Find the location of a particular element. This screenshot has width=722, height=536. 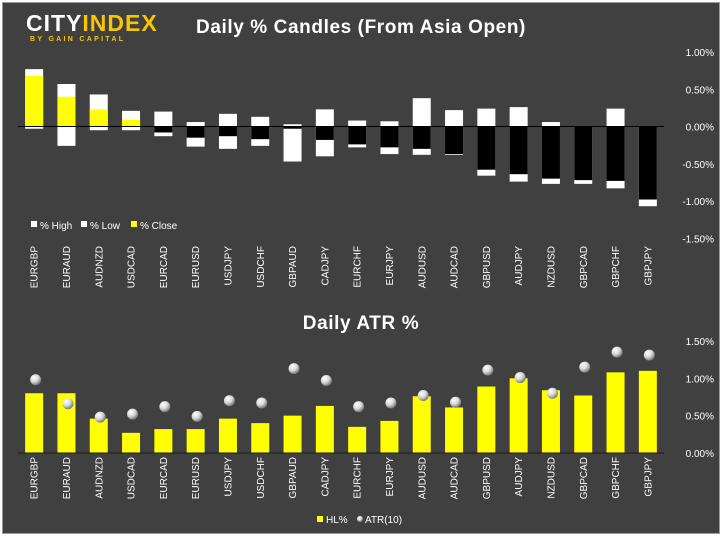

candles-x-tick: USDJPY is located at coordinates (228, 266).